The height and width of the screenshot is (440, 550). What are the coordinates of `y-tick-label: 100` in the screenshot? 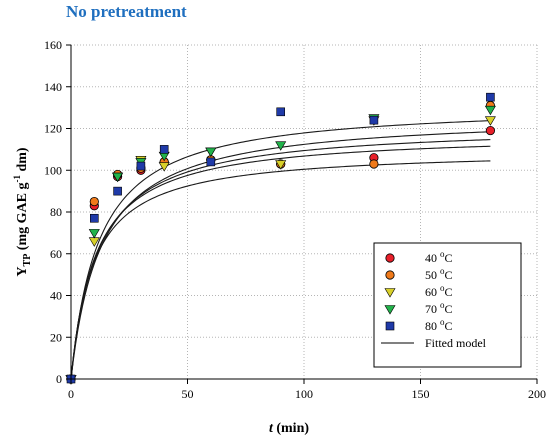 It's located at (53, 170).